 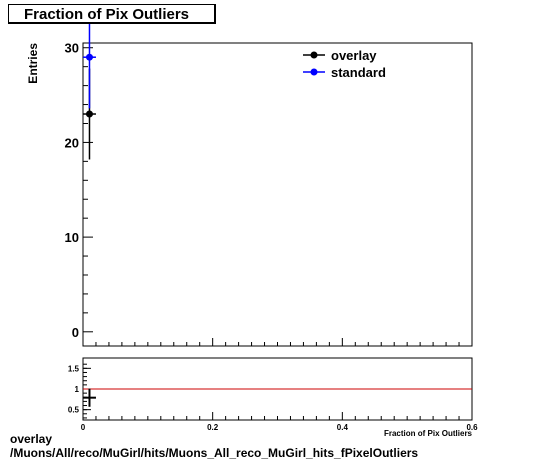 I want to click on overlay-marker, so click(x=89, y=114).